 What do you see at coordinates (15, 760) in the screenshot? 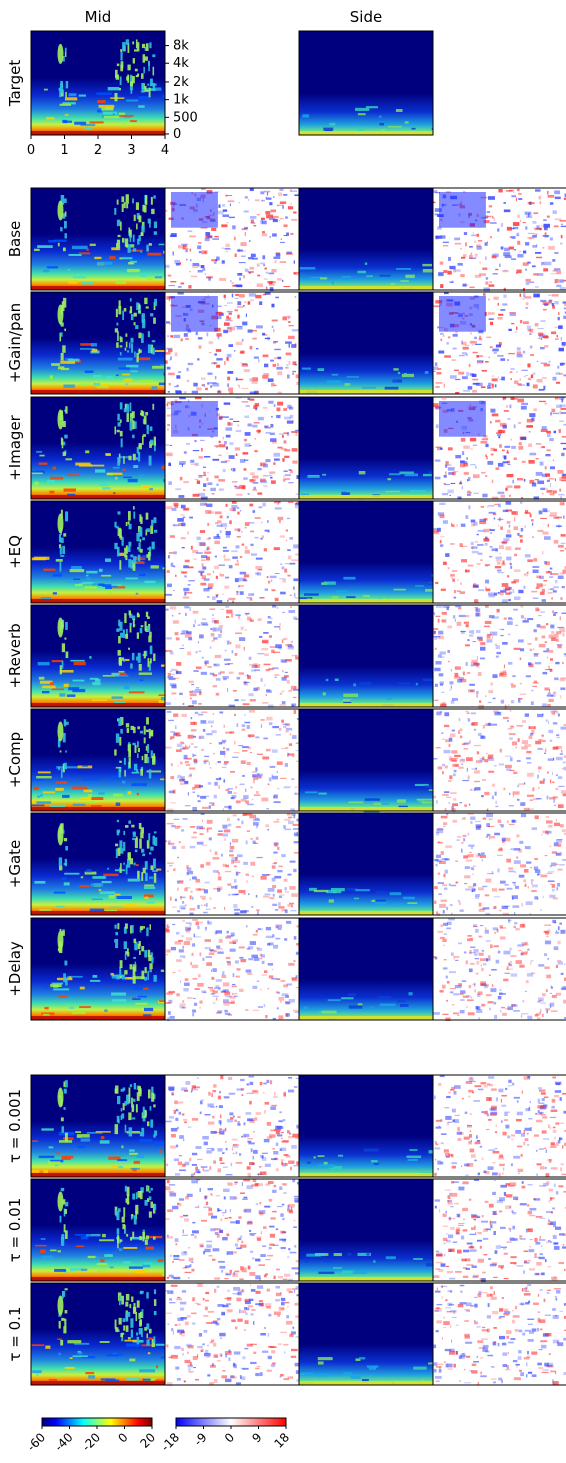
I see `row-label: +Comp` at bounding box center [15, 760].